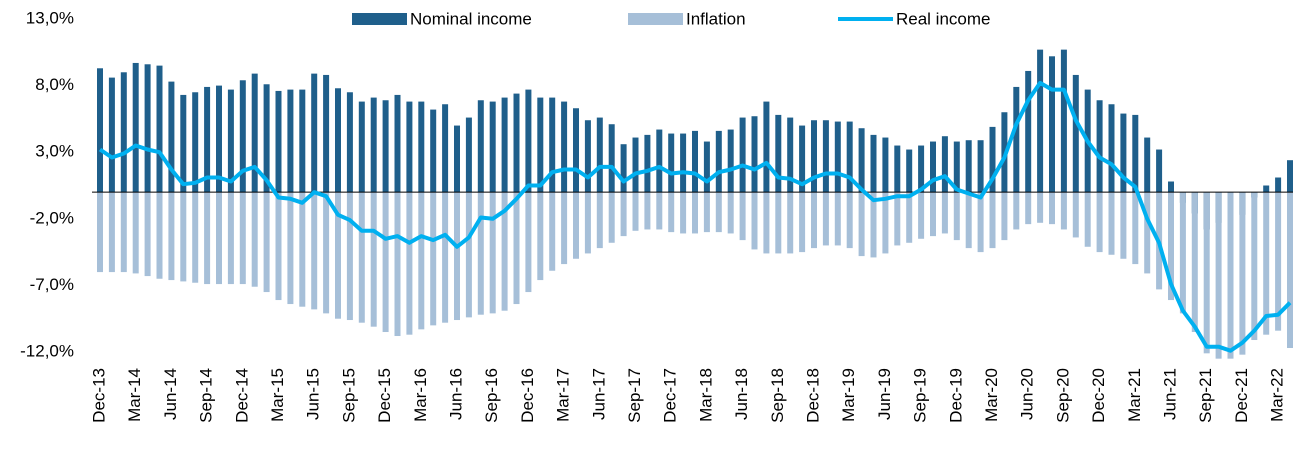 Image resolution: width=1293 pixels, height=449 pixels. I want to click on x-tick-label: Jun-17, so click(598, 394).